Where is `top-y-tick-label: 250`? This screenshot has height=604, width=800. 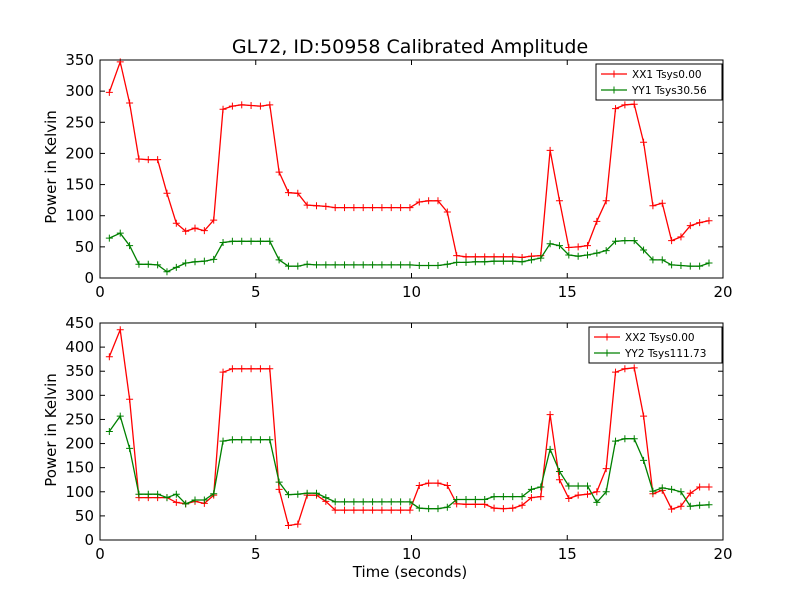 top-y-tick-label: 250 is located at coordinates (79, 122).